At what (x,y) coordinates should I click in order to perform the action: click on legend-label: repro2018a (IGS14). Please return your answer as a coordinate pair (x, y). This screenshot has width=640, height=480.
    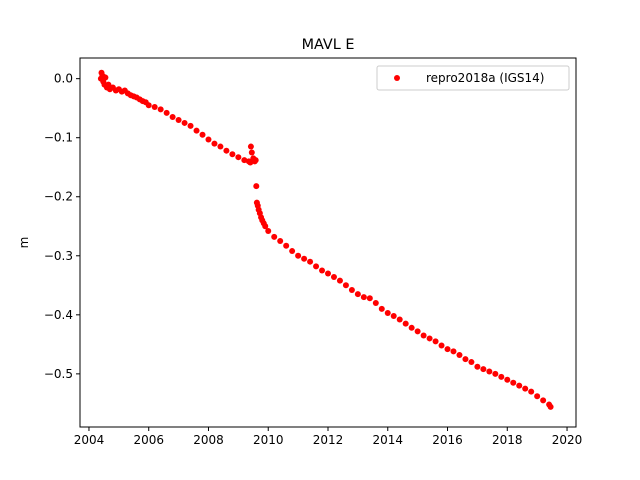
    Looking at the image, I should click on (485, 78).